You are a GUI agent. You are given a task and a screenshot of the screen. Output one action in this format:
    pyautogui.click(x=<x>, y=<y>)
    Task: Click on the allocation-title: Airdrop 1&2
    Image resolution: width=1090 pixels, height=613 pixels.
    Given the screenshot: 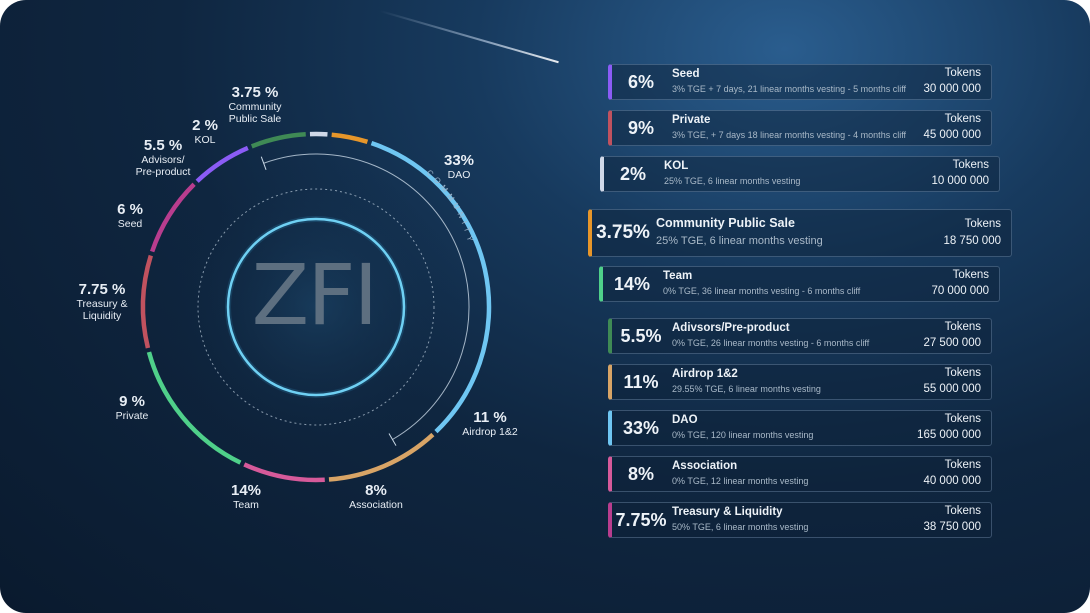 What is the action you would take?
    pyautogui.click(x=705, y=374)
    